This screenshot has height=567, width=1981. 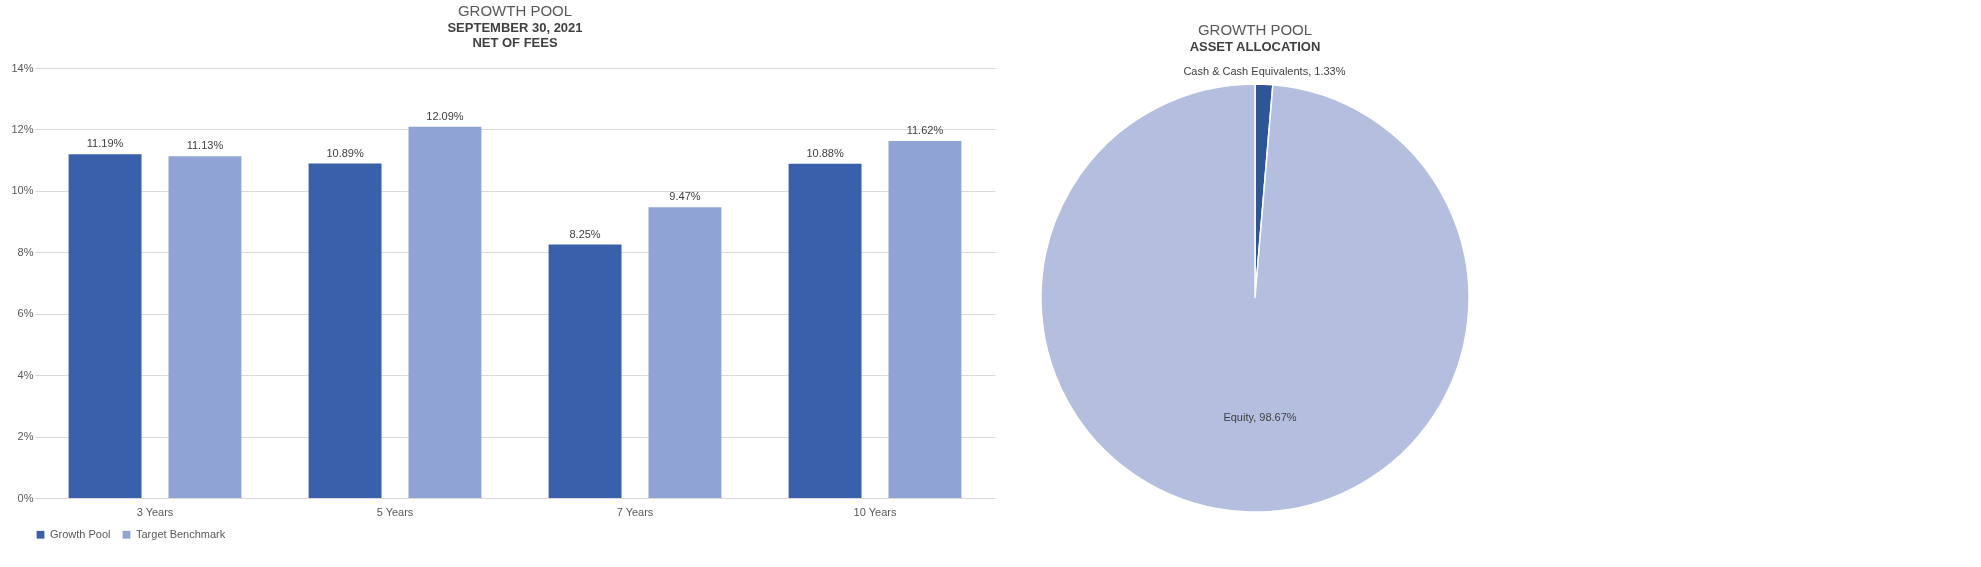 I want to click on legend-label: Target Benchmark, so click(x=181, y=533).